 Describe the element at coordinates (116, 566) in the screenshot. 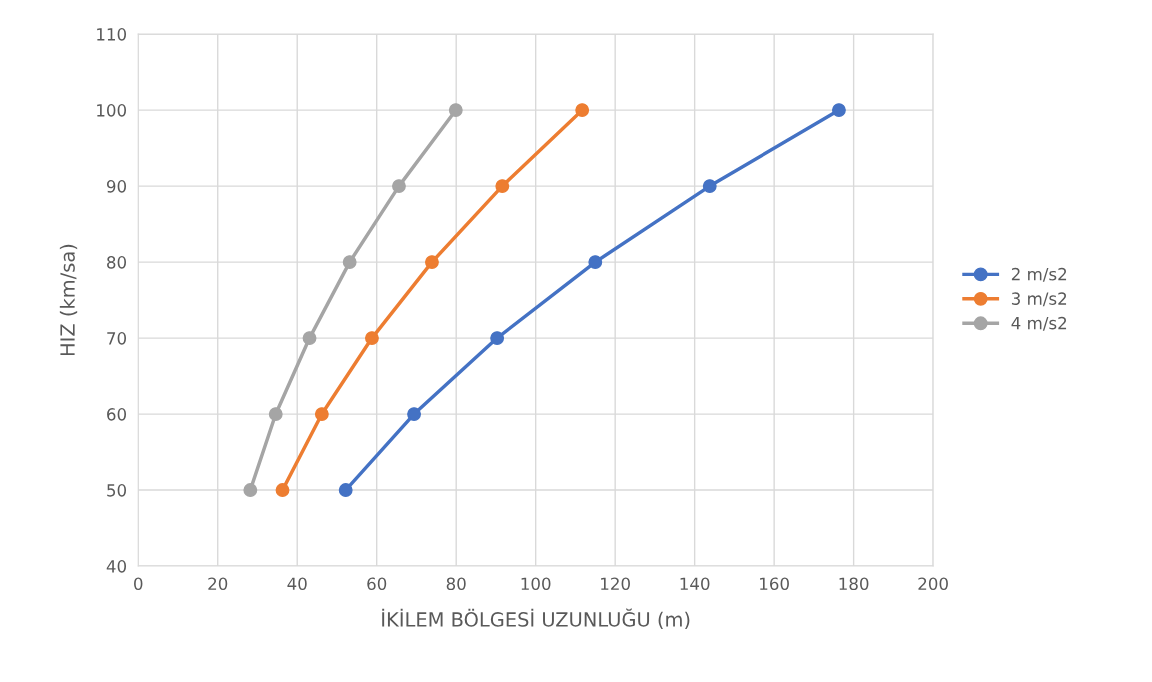

I see `y-tick-label: 40` at that location.